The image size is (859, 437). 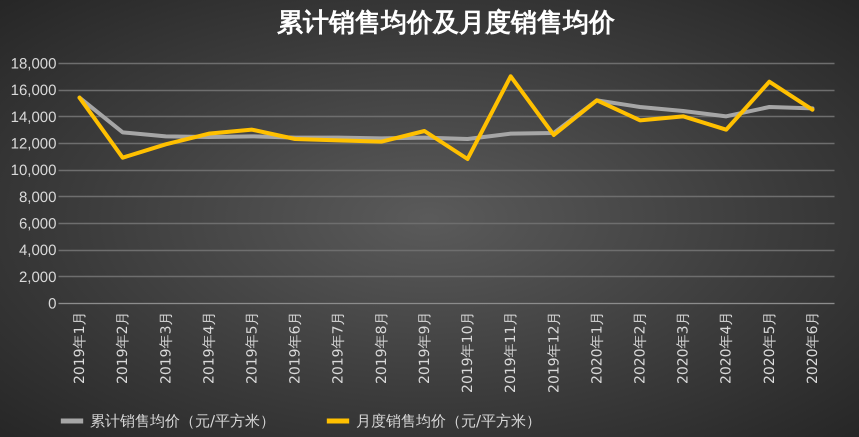 I want to click on x-tick-label: 2020年2月, so click(x=640, y=348).